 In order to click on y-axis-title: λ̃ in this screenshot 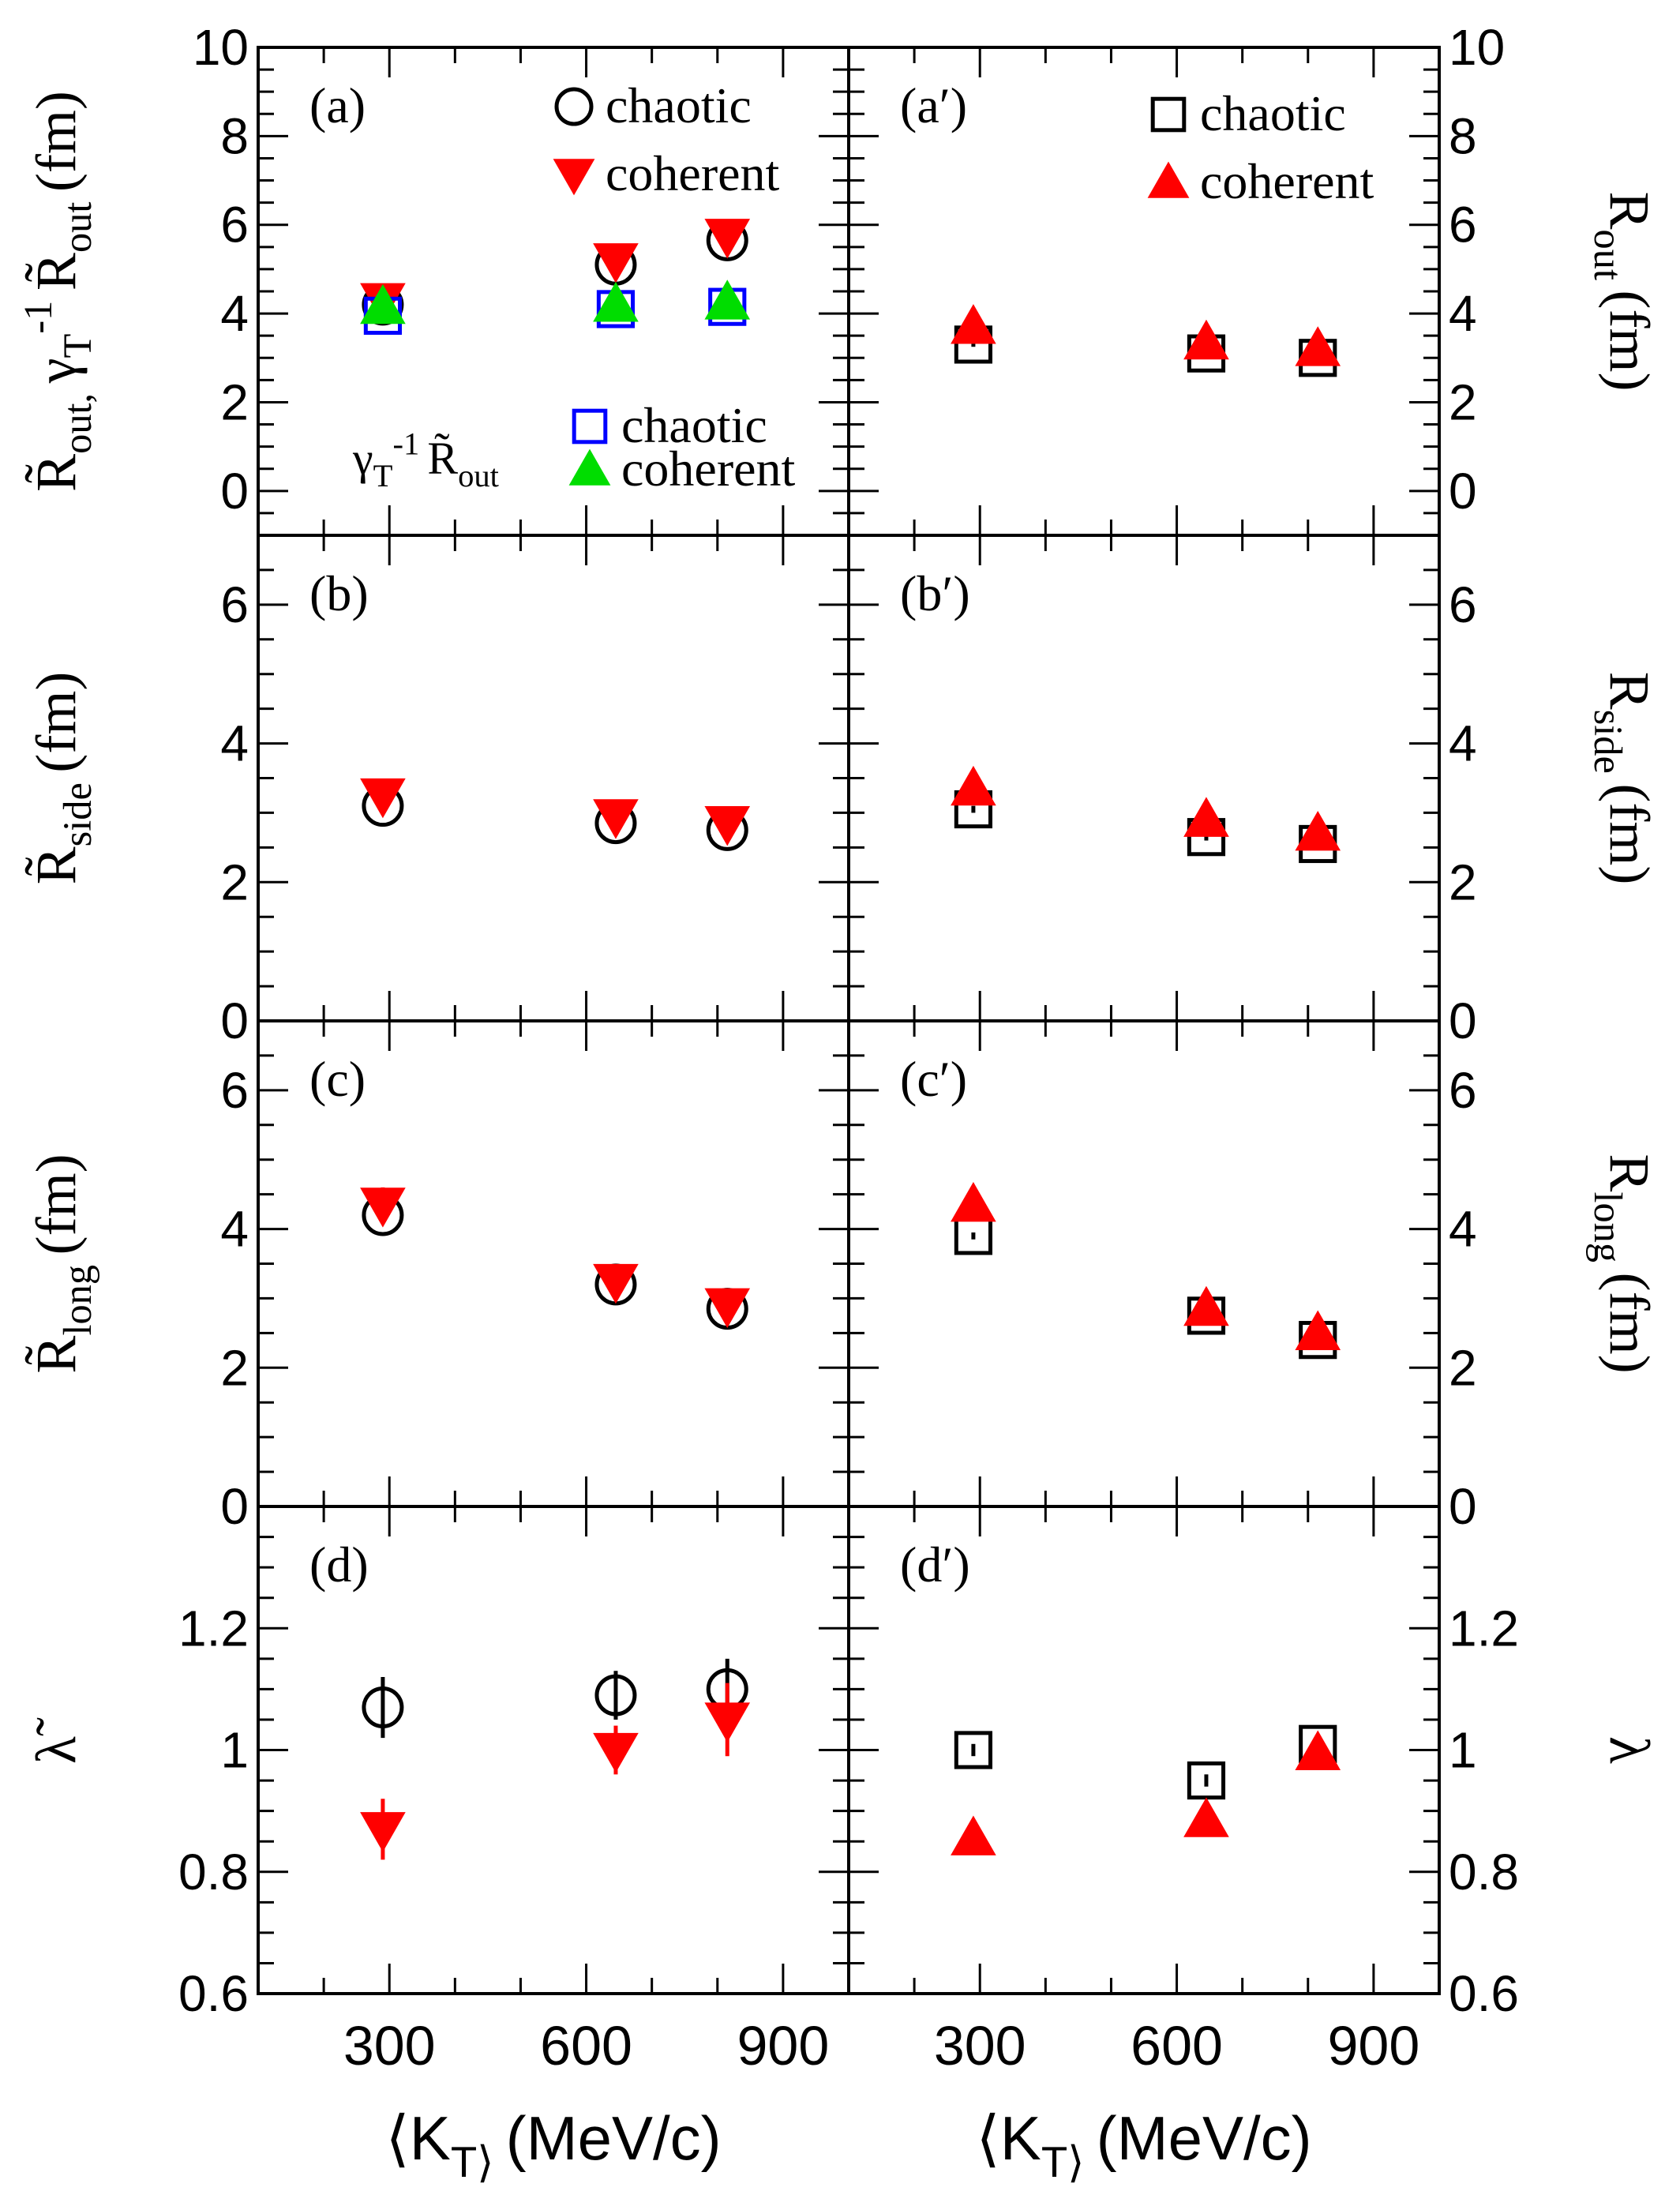, I will do `click(56, 1741)`.